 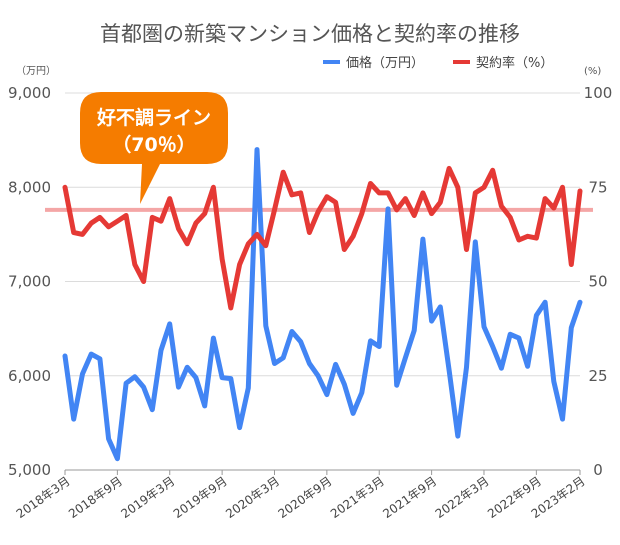 What do you see at coordinates (29, 93) in the screenshot?
I see `left-tick-label: 9,000` at bounding box center [29, 93].